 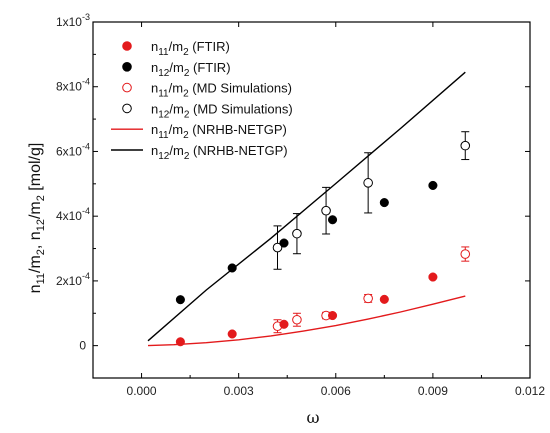 I want to click on x-tick-label-4: 0.012, so click(x=530, y=391).